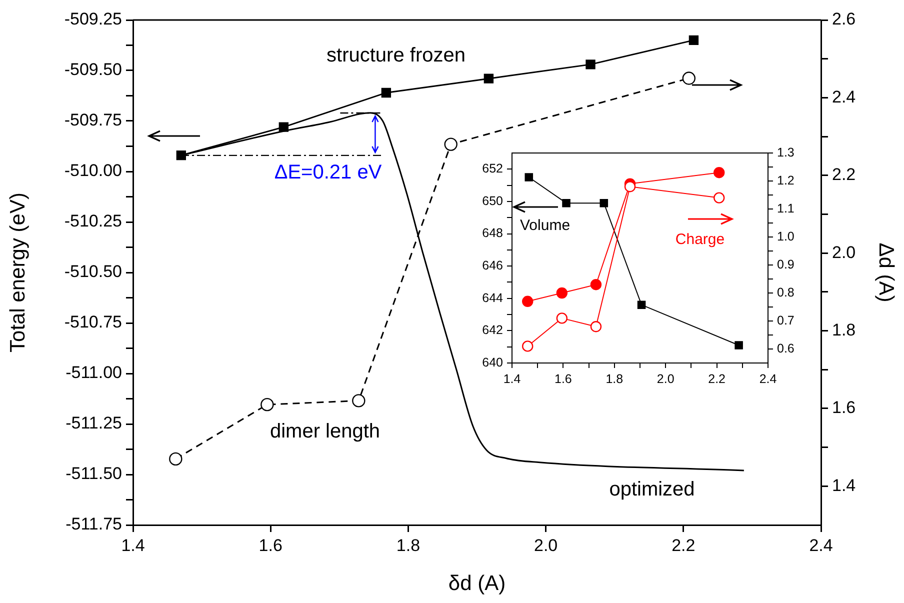  What do you see at coordinates (785, 320) in the screenshot?
I see `y2-tick-label: 0.7` at bounding box center [785, 320].